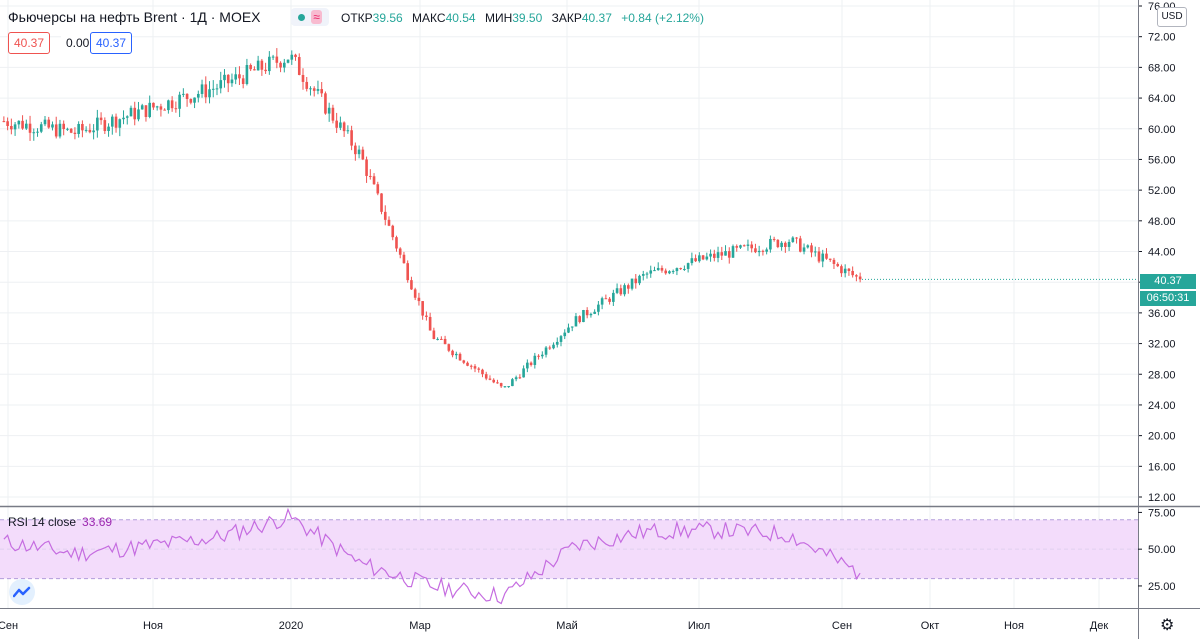 Image resolution: width=1200 pixels, height=639 pixels. What do you see at coordinates (460, 18) in the screenshot?
I see `high-value: 40.54` at bounding box center [460, 18].